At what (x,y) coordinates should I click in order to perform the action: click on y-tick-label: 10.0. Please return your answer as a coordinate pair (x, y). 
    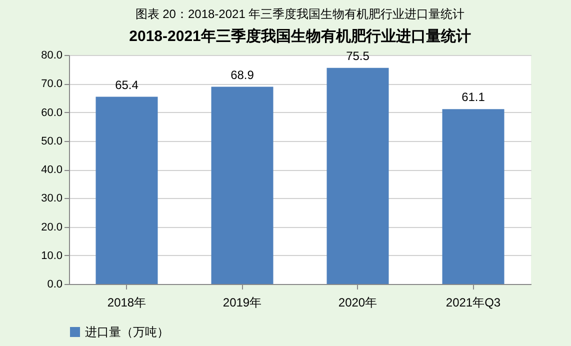
    Looking at the image, I should click on (51, 256).